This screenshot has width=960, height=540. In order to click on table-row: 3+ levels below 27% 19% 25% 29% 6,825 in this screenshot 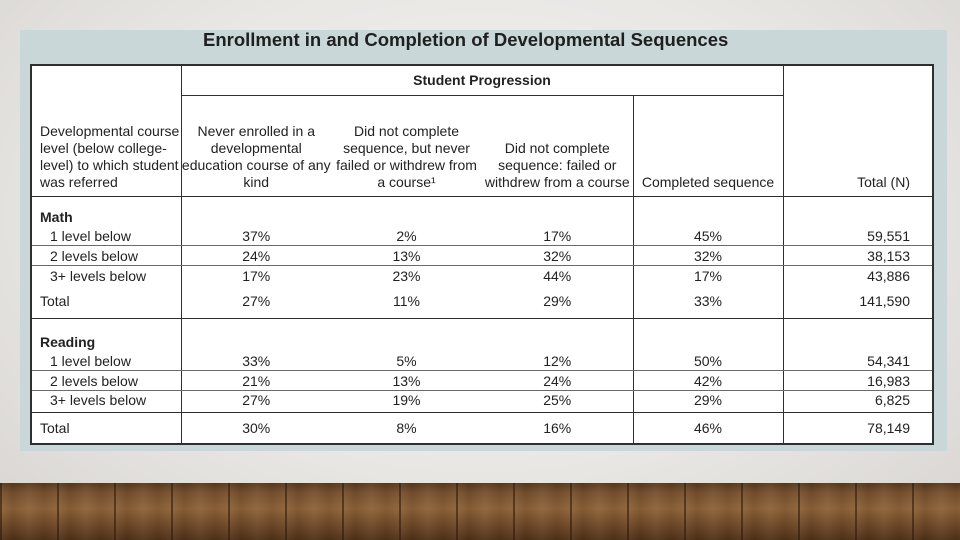, I will do `click(482, 401)`.